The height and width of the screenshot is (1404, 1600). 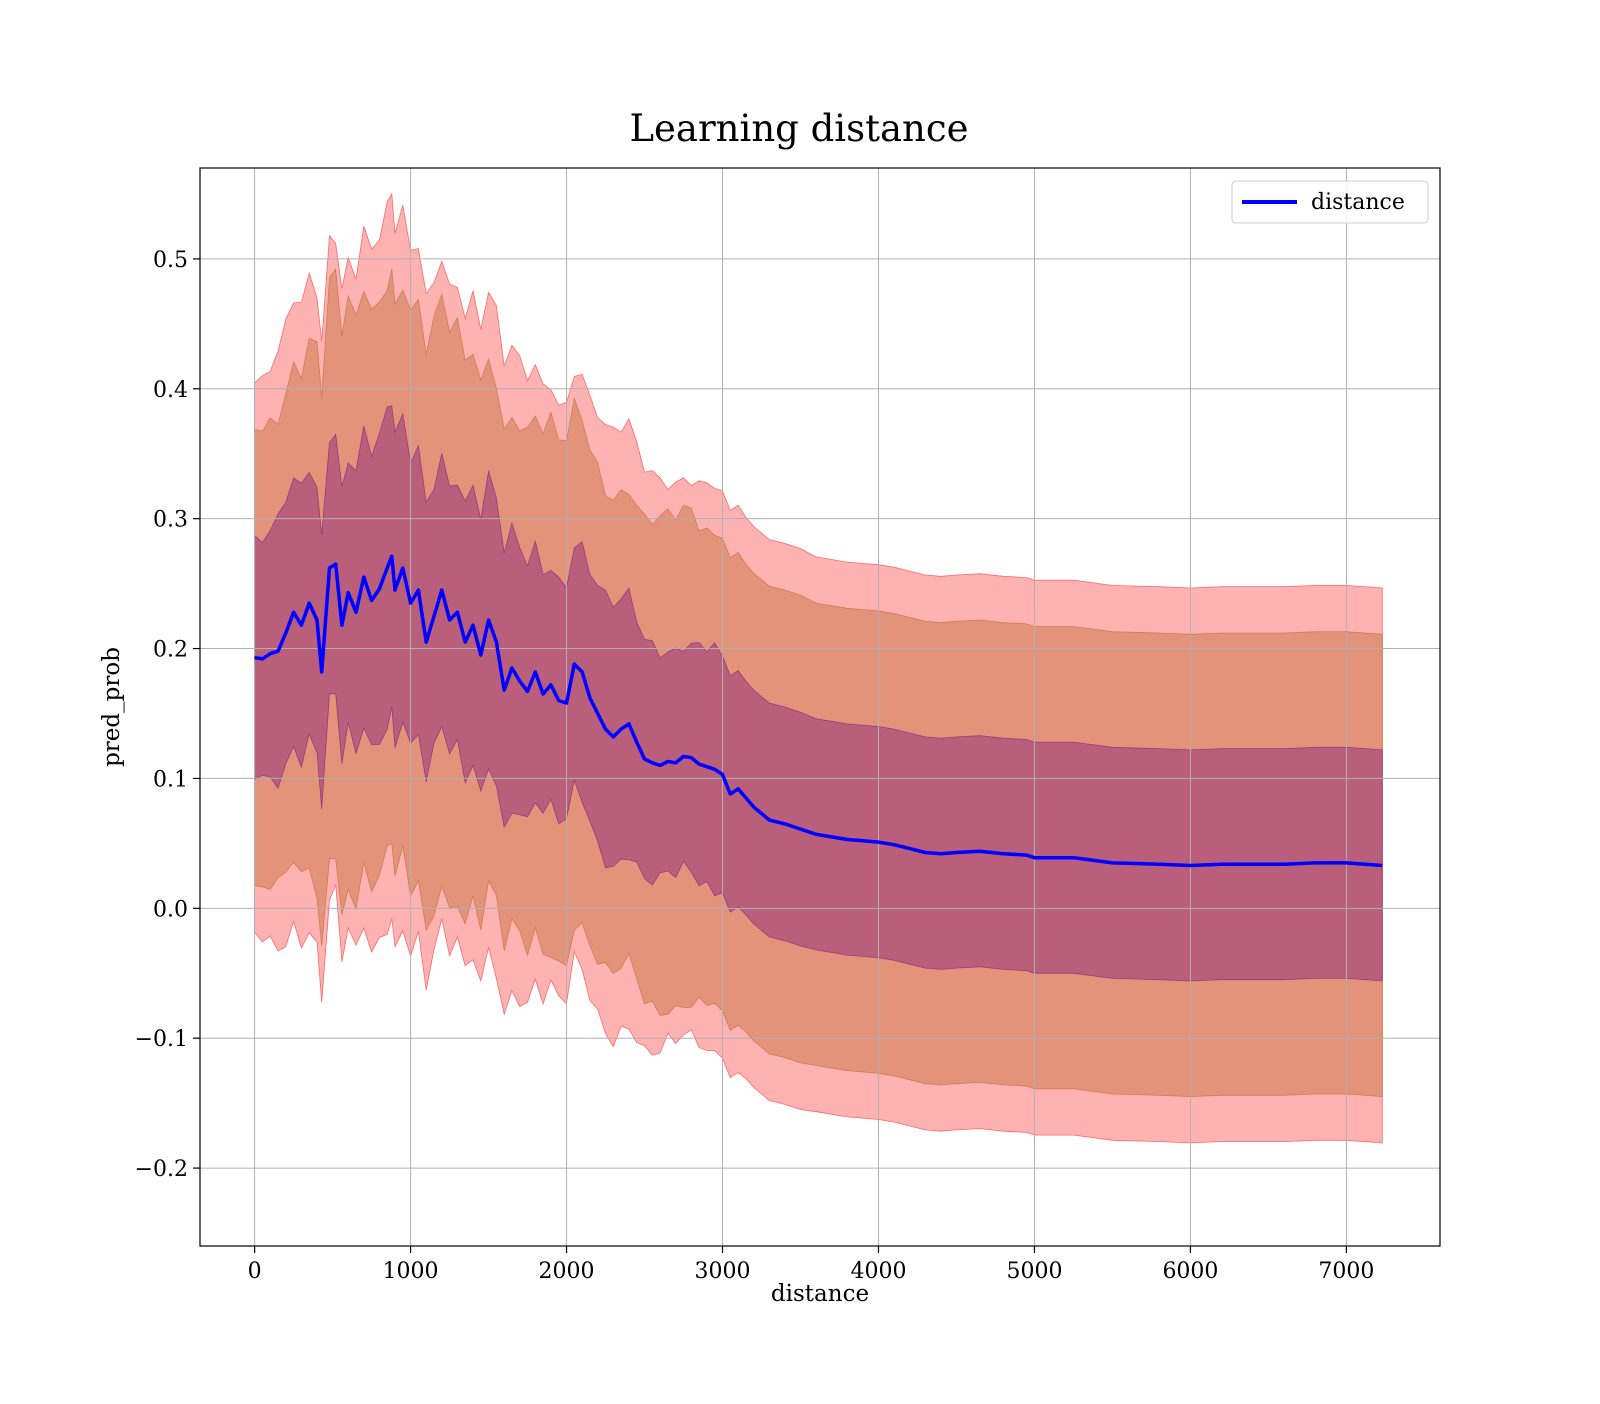 I want to click on x-tick-label: 1000, so click(x=411, y=1271).